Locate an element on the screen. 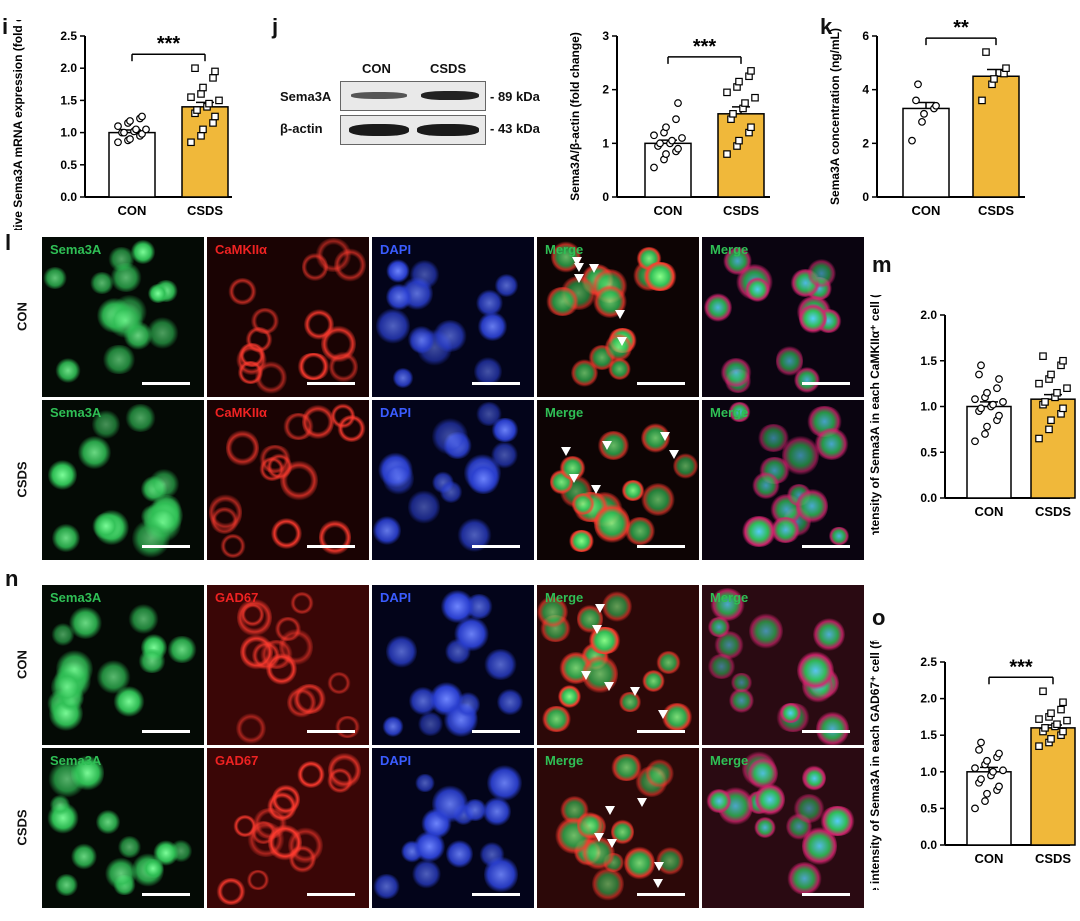  y-tick-label: 2.0 is located at coordinates (928, 315).